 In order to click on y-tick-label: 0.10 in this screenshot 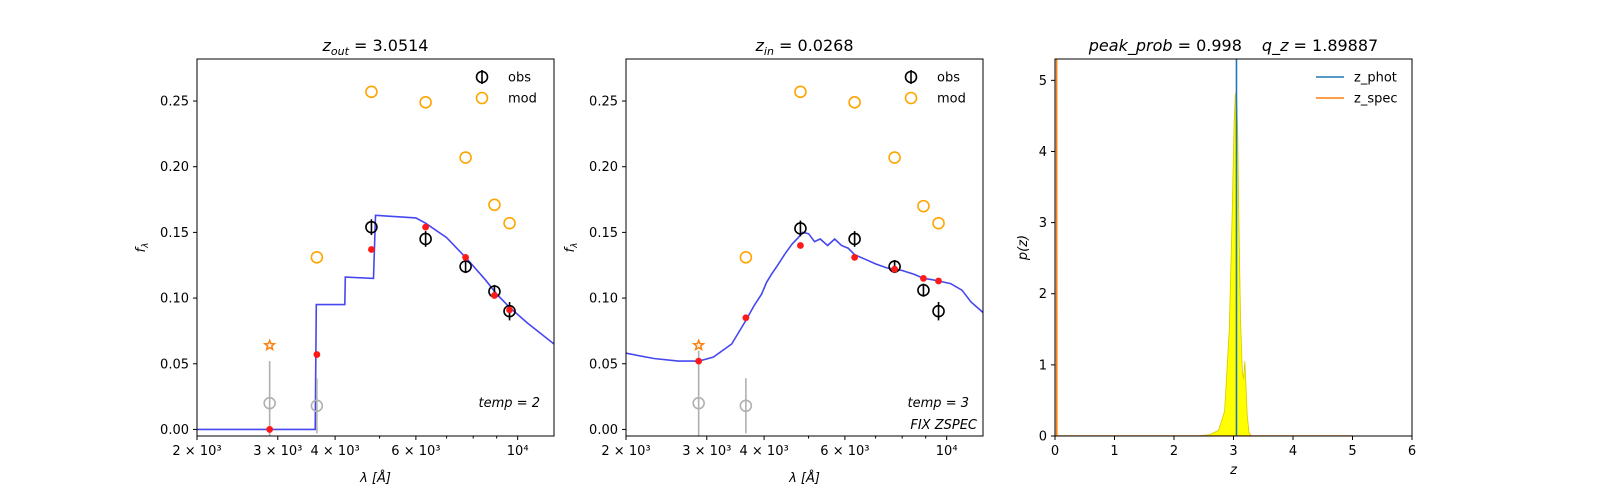, I will do `click(603, 299)`.